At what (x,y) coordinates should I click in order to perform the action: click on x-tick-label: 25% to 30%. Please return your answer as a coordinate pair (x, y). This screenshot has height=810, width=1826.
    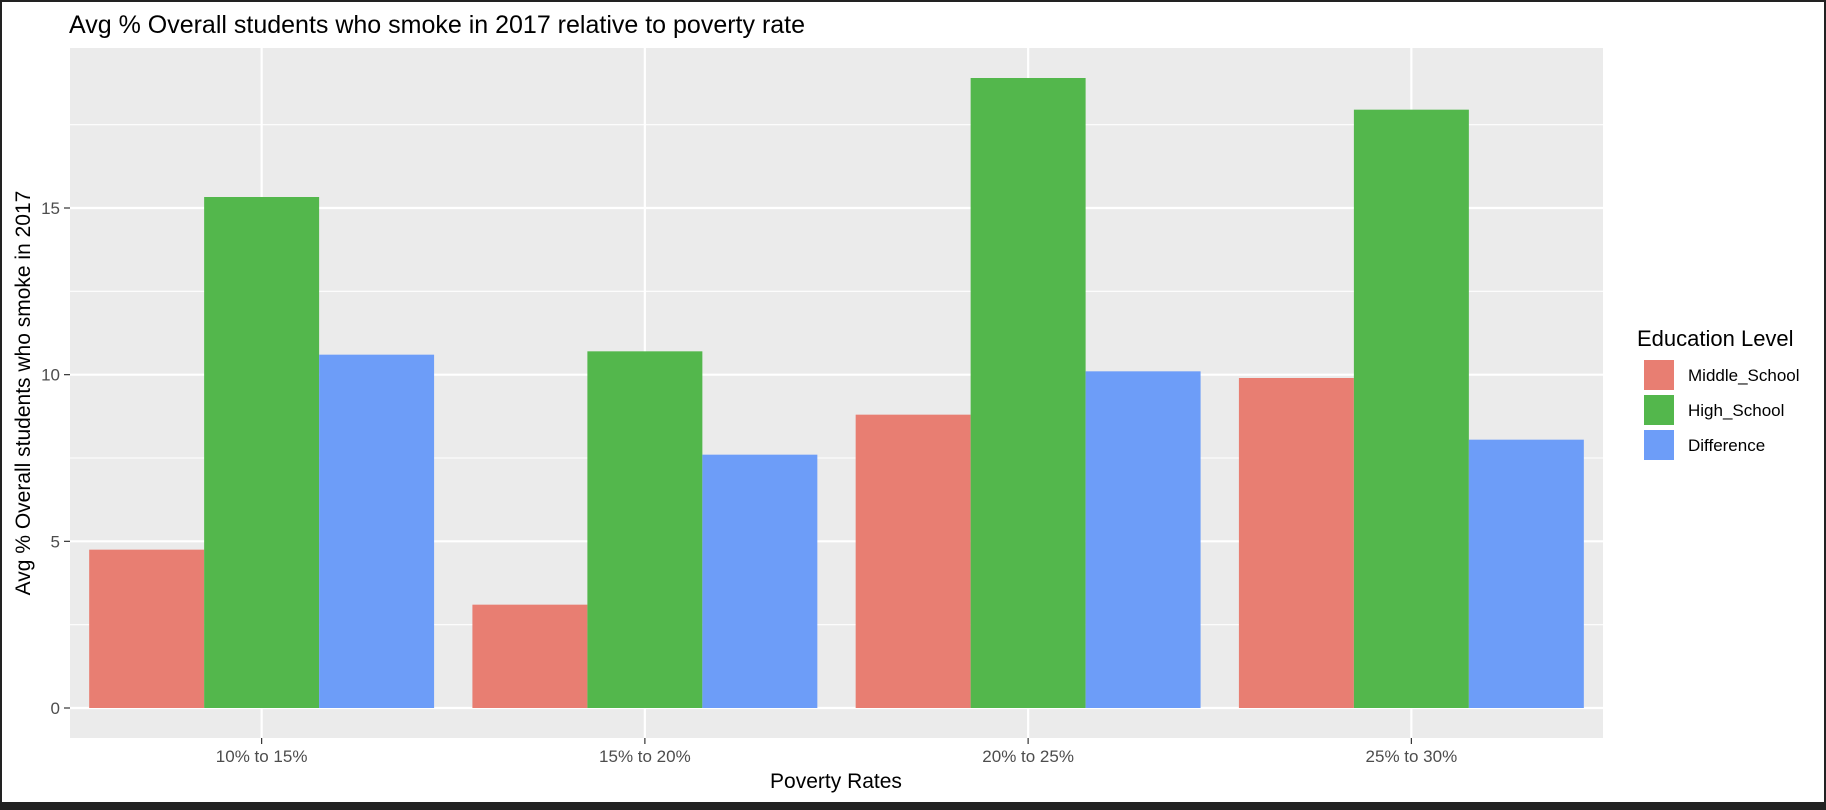
    Looking at the image, I should click on (1412, 756).